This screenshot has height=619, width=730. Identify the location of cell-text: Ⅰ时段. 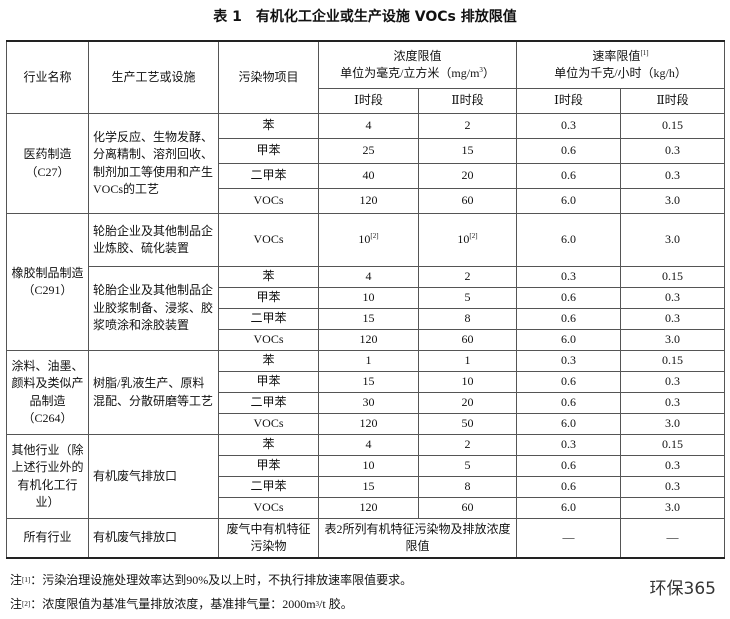
(568, 100).